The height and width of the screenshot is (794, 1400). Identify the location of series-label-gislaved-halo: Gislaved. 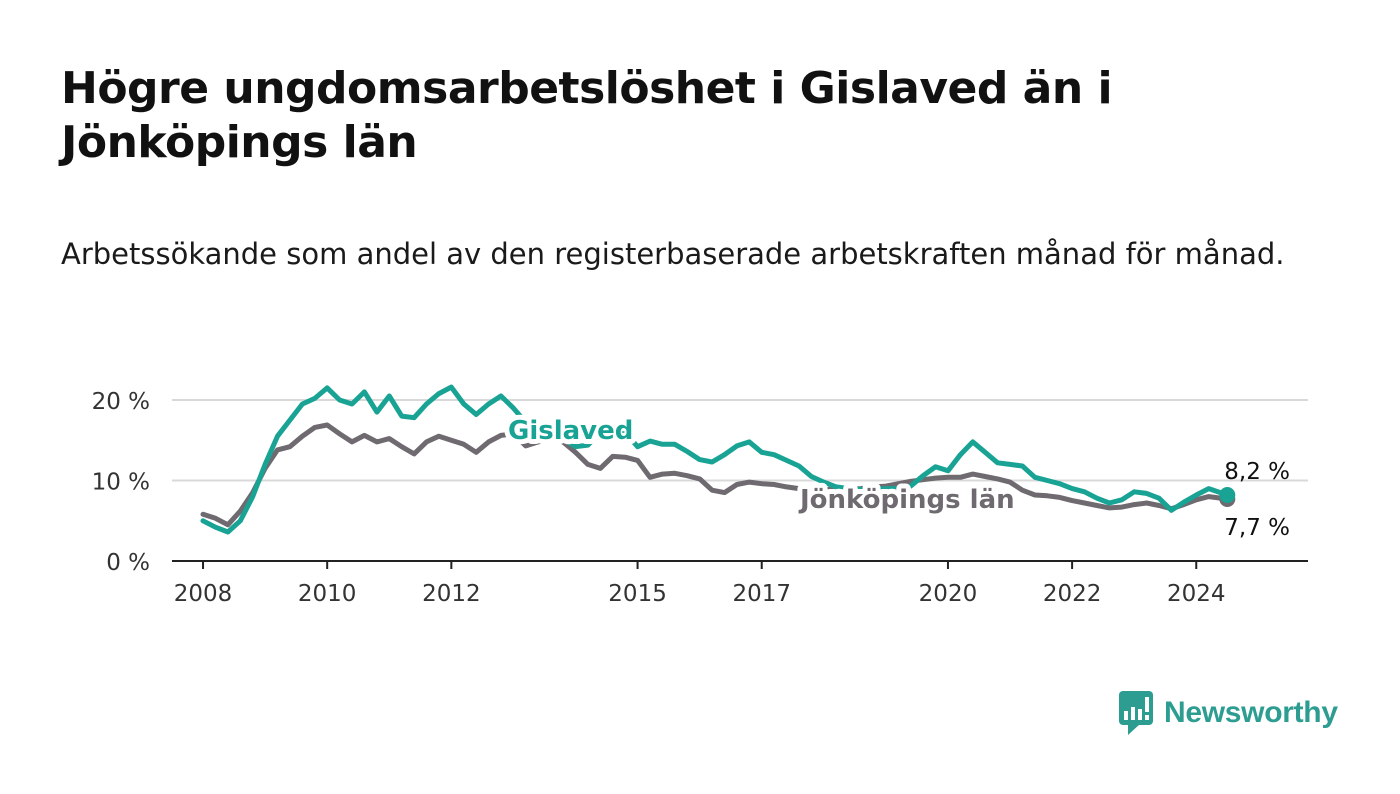
(570, 431).